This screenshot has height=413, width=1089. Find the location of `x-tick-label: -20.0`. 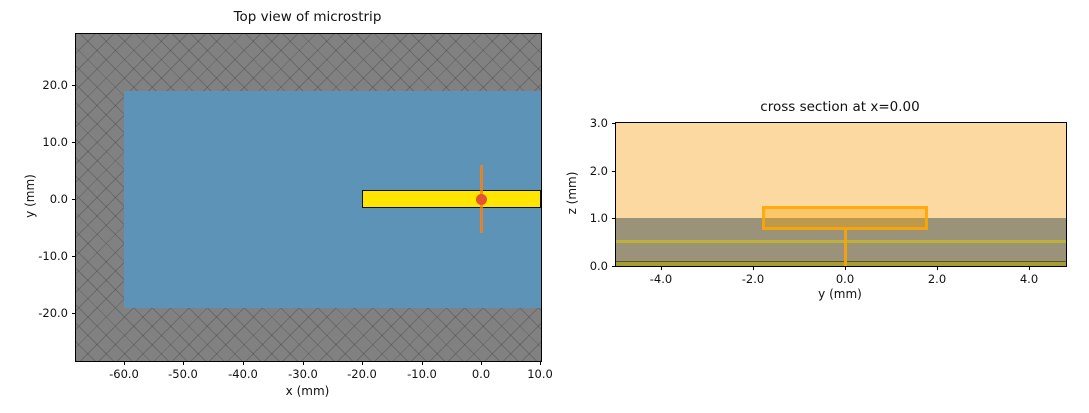

x-tick-label: -20.0 is located at coordinates (362, 374).